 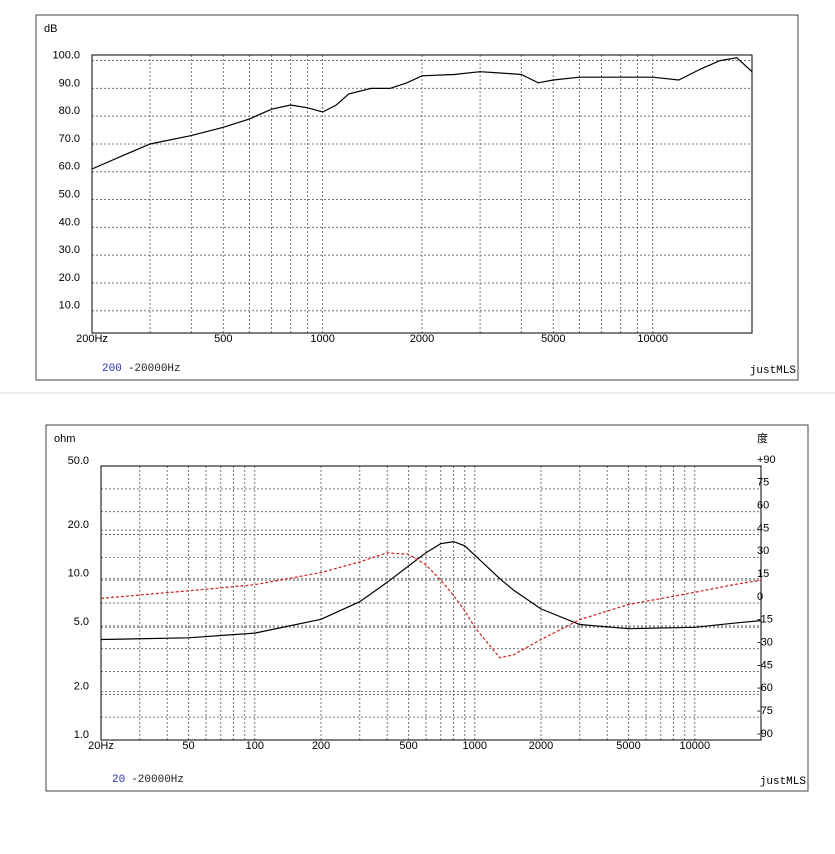 I want to click on y2-tick-label: 30, so click(x=763, y=551).